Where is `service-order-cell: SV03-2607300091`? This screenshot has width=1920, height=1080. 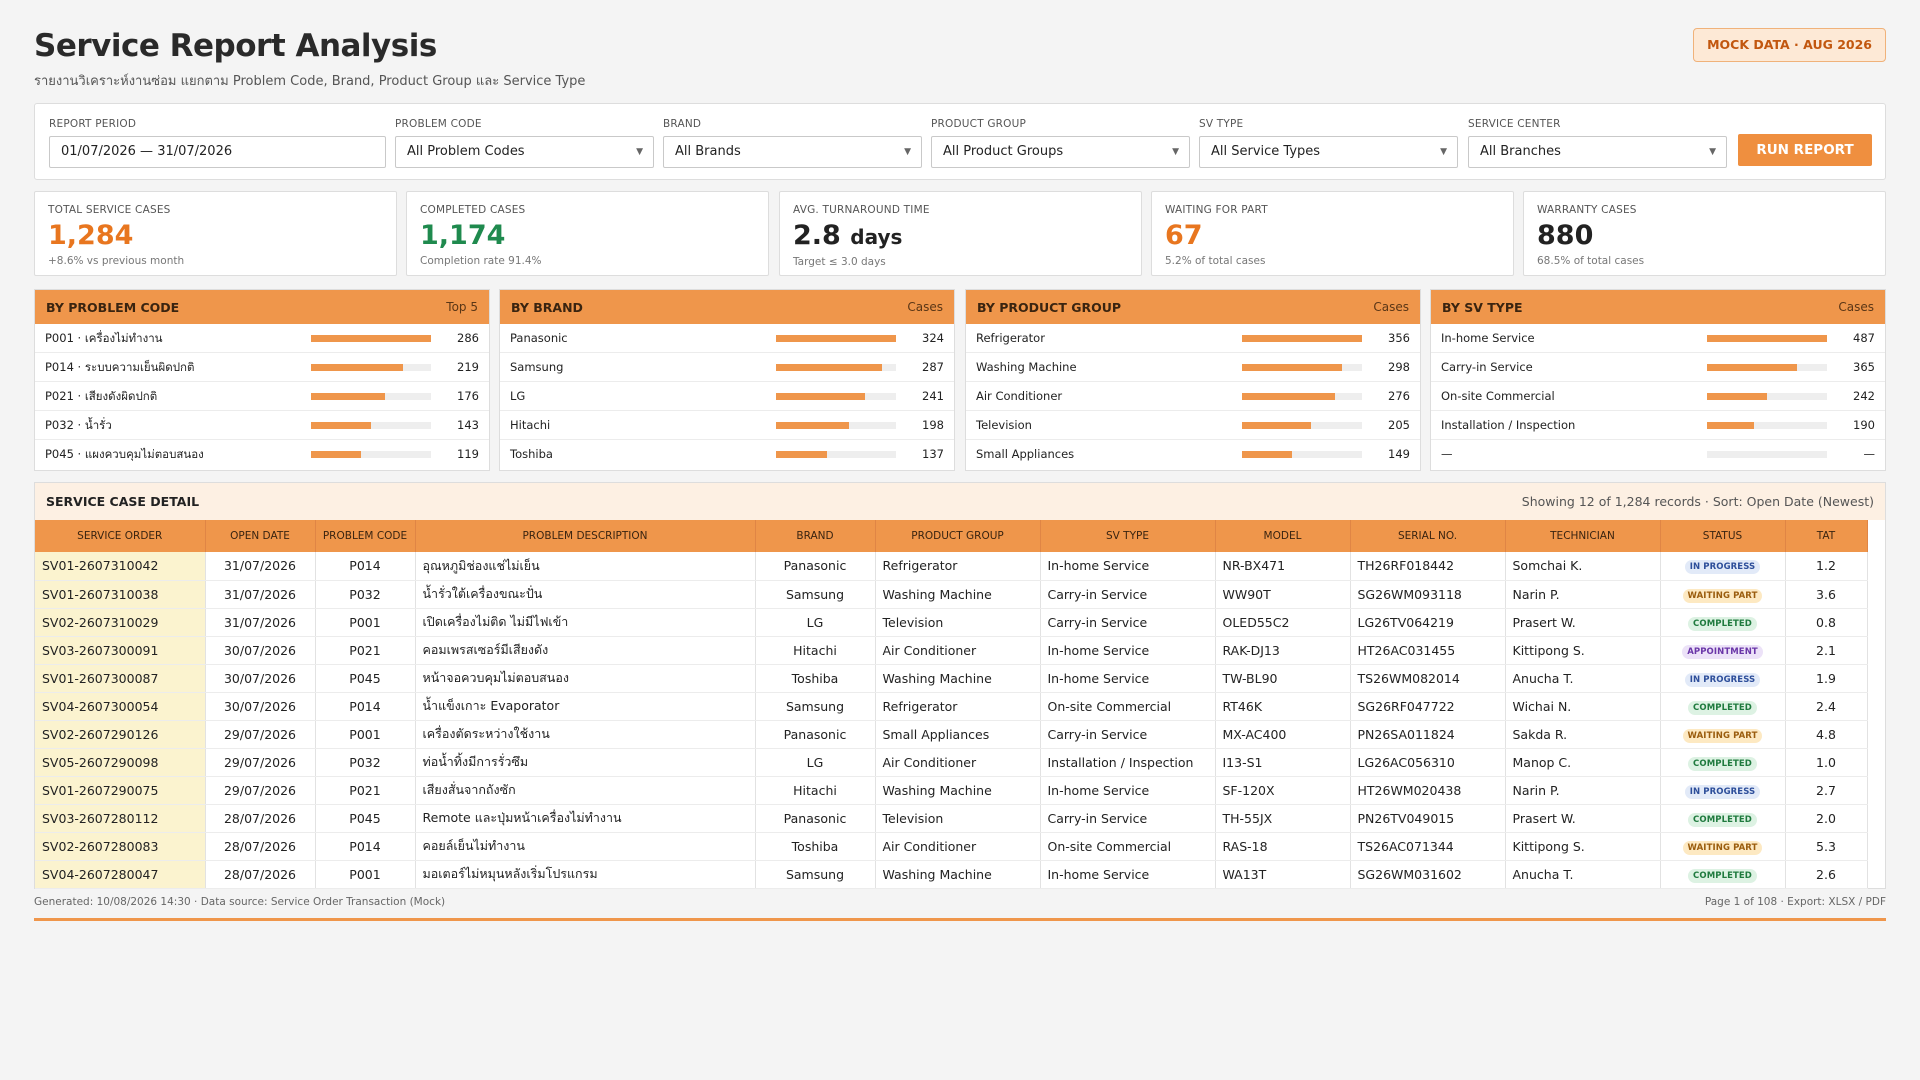
service-order-cell: SV03-2607300091 is located at coordinates (120, 650).